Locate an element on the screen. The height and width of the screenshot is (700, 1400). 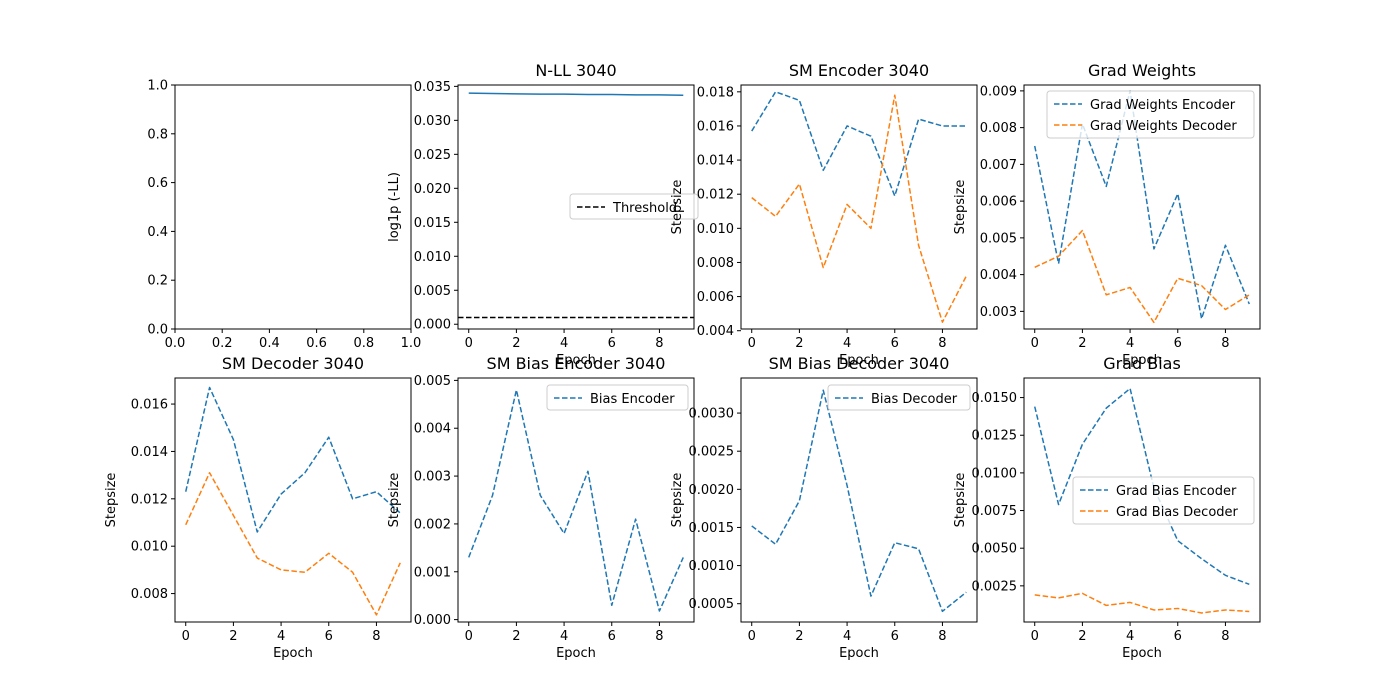
y-tick-label: 0.000 is located at coordinates (432, 325).